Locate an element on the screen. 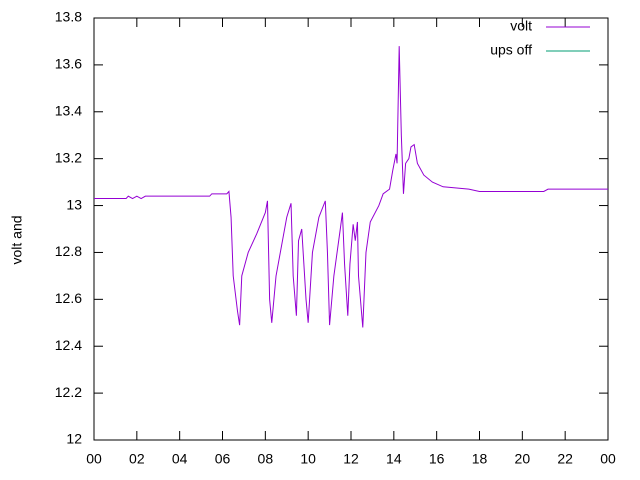  y-tick-label: 13.2 is located at coordinates (68, 157).